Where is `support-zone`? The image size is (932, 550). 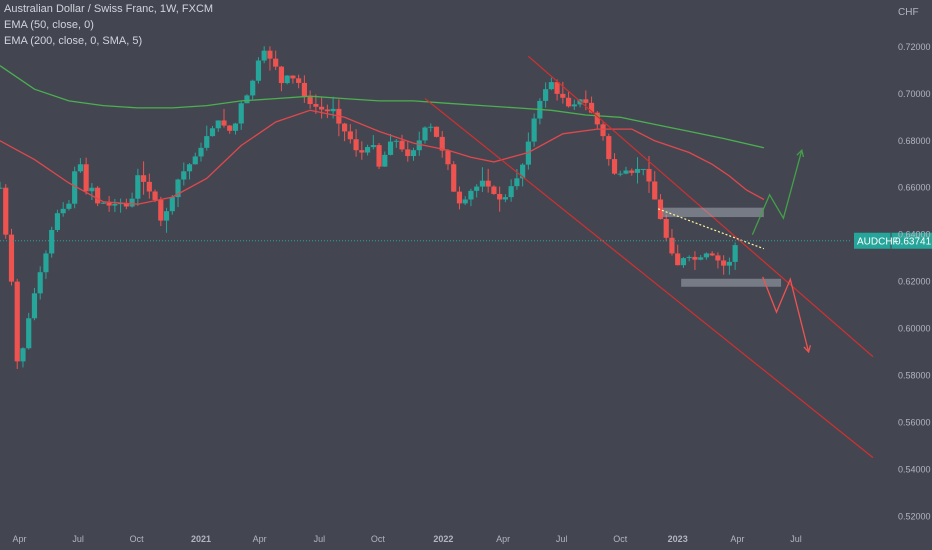
support-zone is located at coordinates (731, 282).